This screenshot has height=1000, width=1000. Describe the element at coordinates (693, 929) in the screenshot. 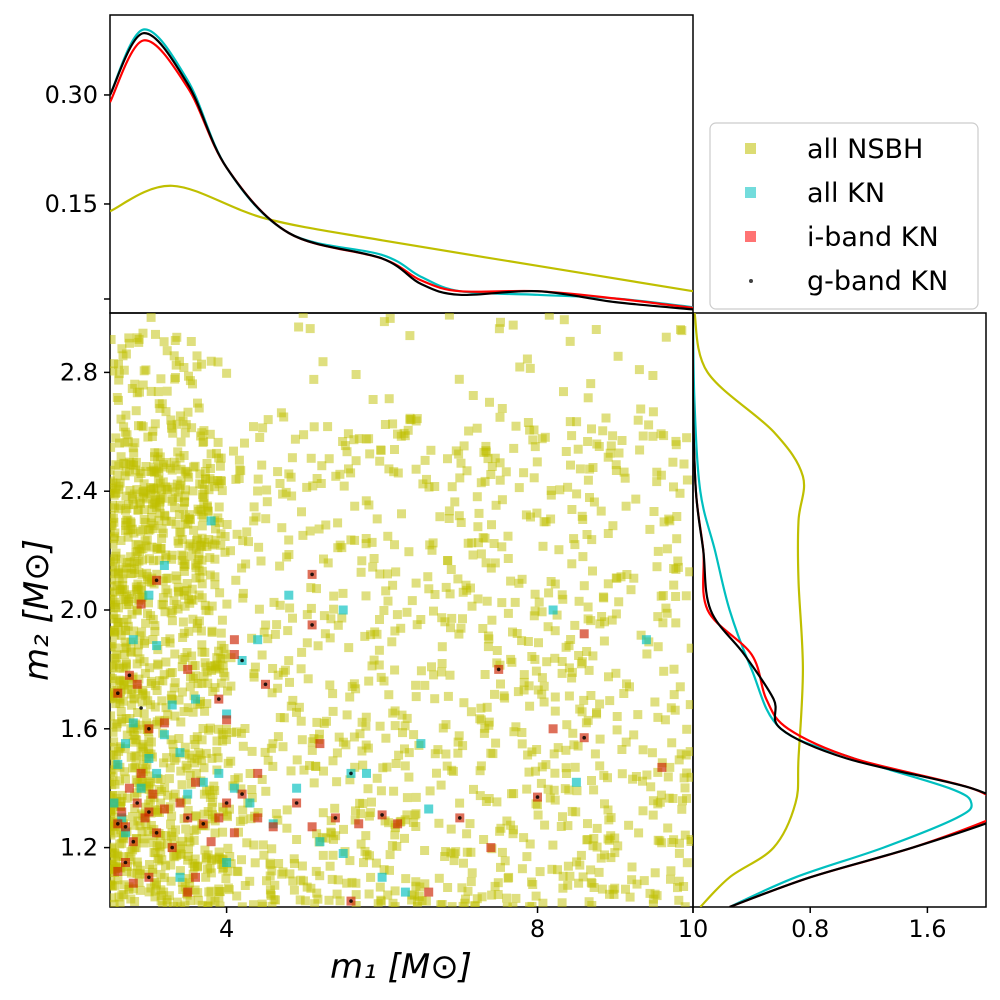

I see `x-tick-label: 10` at that location.